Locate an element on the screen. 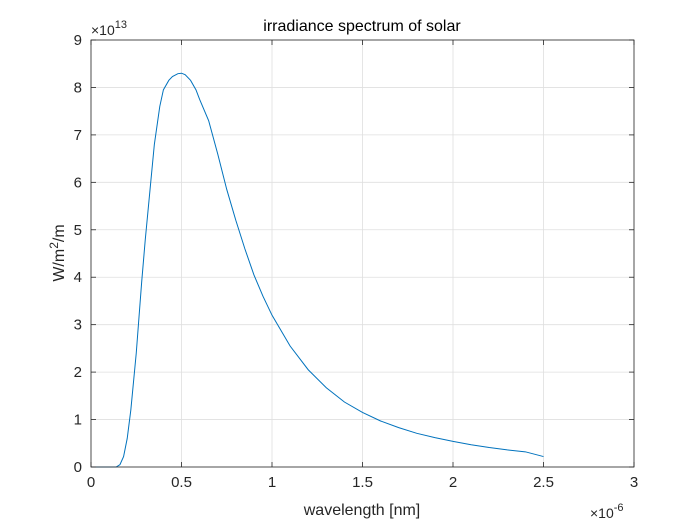 The width and height of the screenshot is (700, 525). y-tick-label: 9 is located at coordinates (78, 40).